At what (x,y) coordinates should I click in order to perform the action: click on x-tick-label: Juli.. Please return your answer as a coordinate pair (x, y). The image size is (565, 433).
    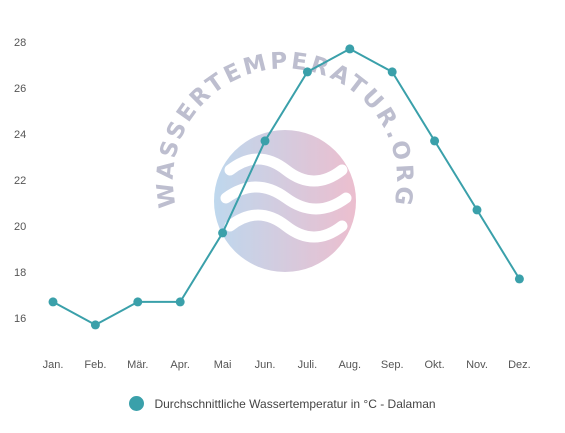
    Looking at the image, I should click on (308, 365).